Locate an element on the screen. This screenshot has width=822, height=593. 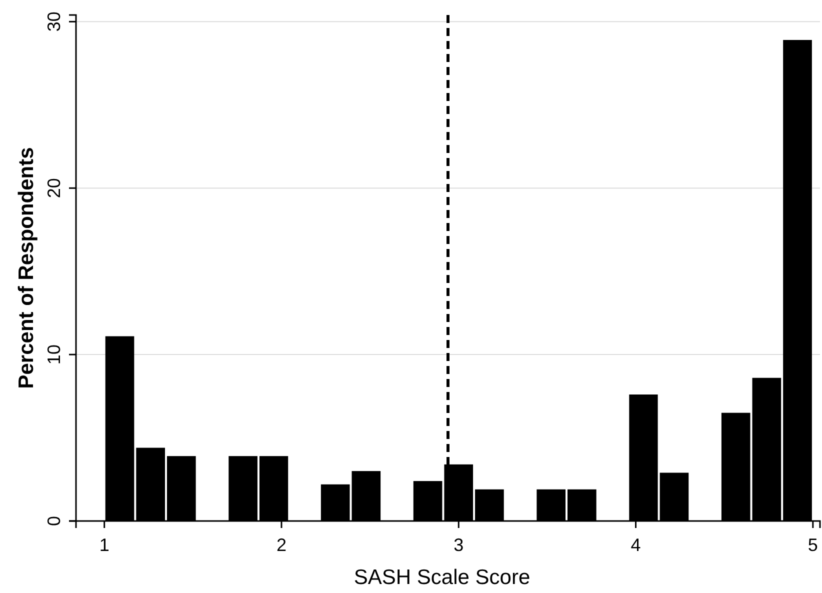
x-tick-label: 1 is located at coordinates (104, 544).